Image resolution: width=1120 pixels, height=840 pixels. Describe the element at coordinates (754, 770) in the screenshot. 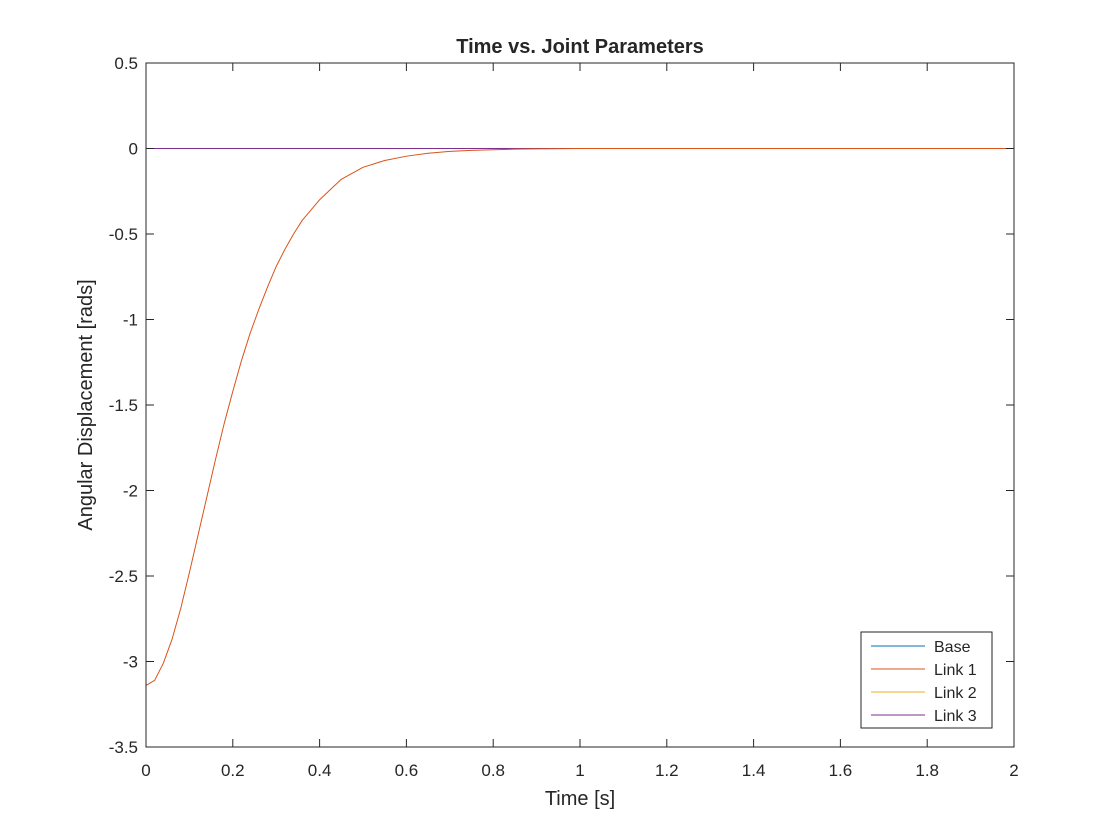

I see `x-tick-label: 1.4` at that location.